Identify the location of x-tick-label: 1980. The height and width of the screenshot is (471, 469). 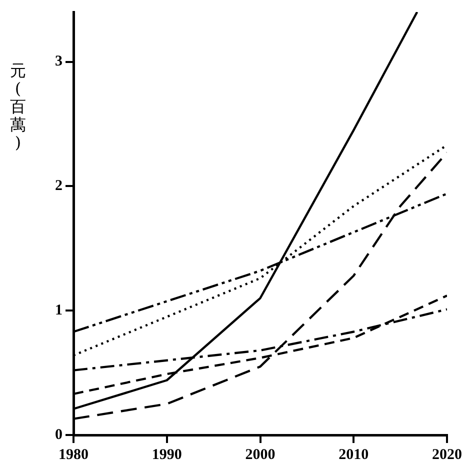
(73, 454).